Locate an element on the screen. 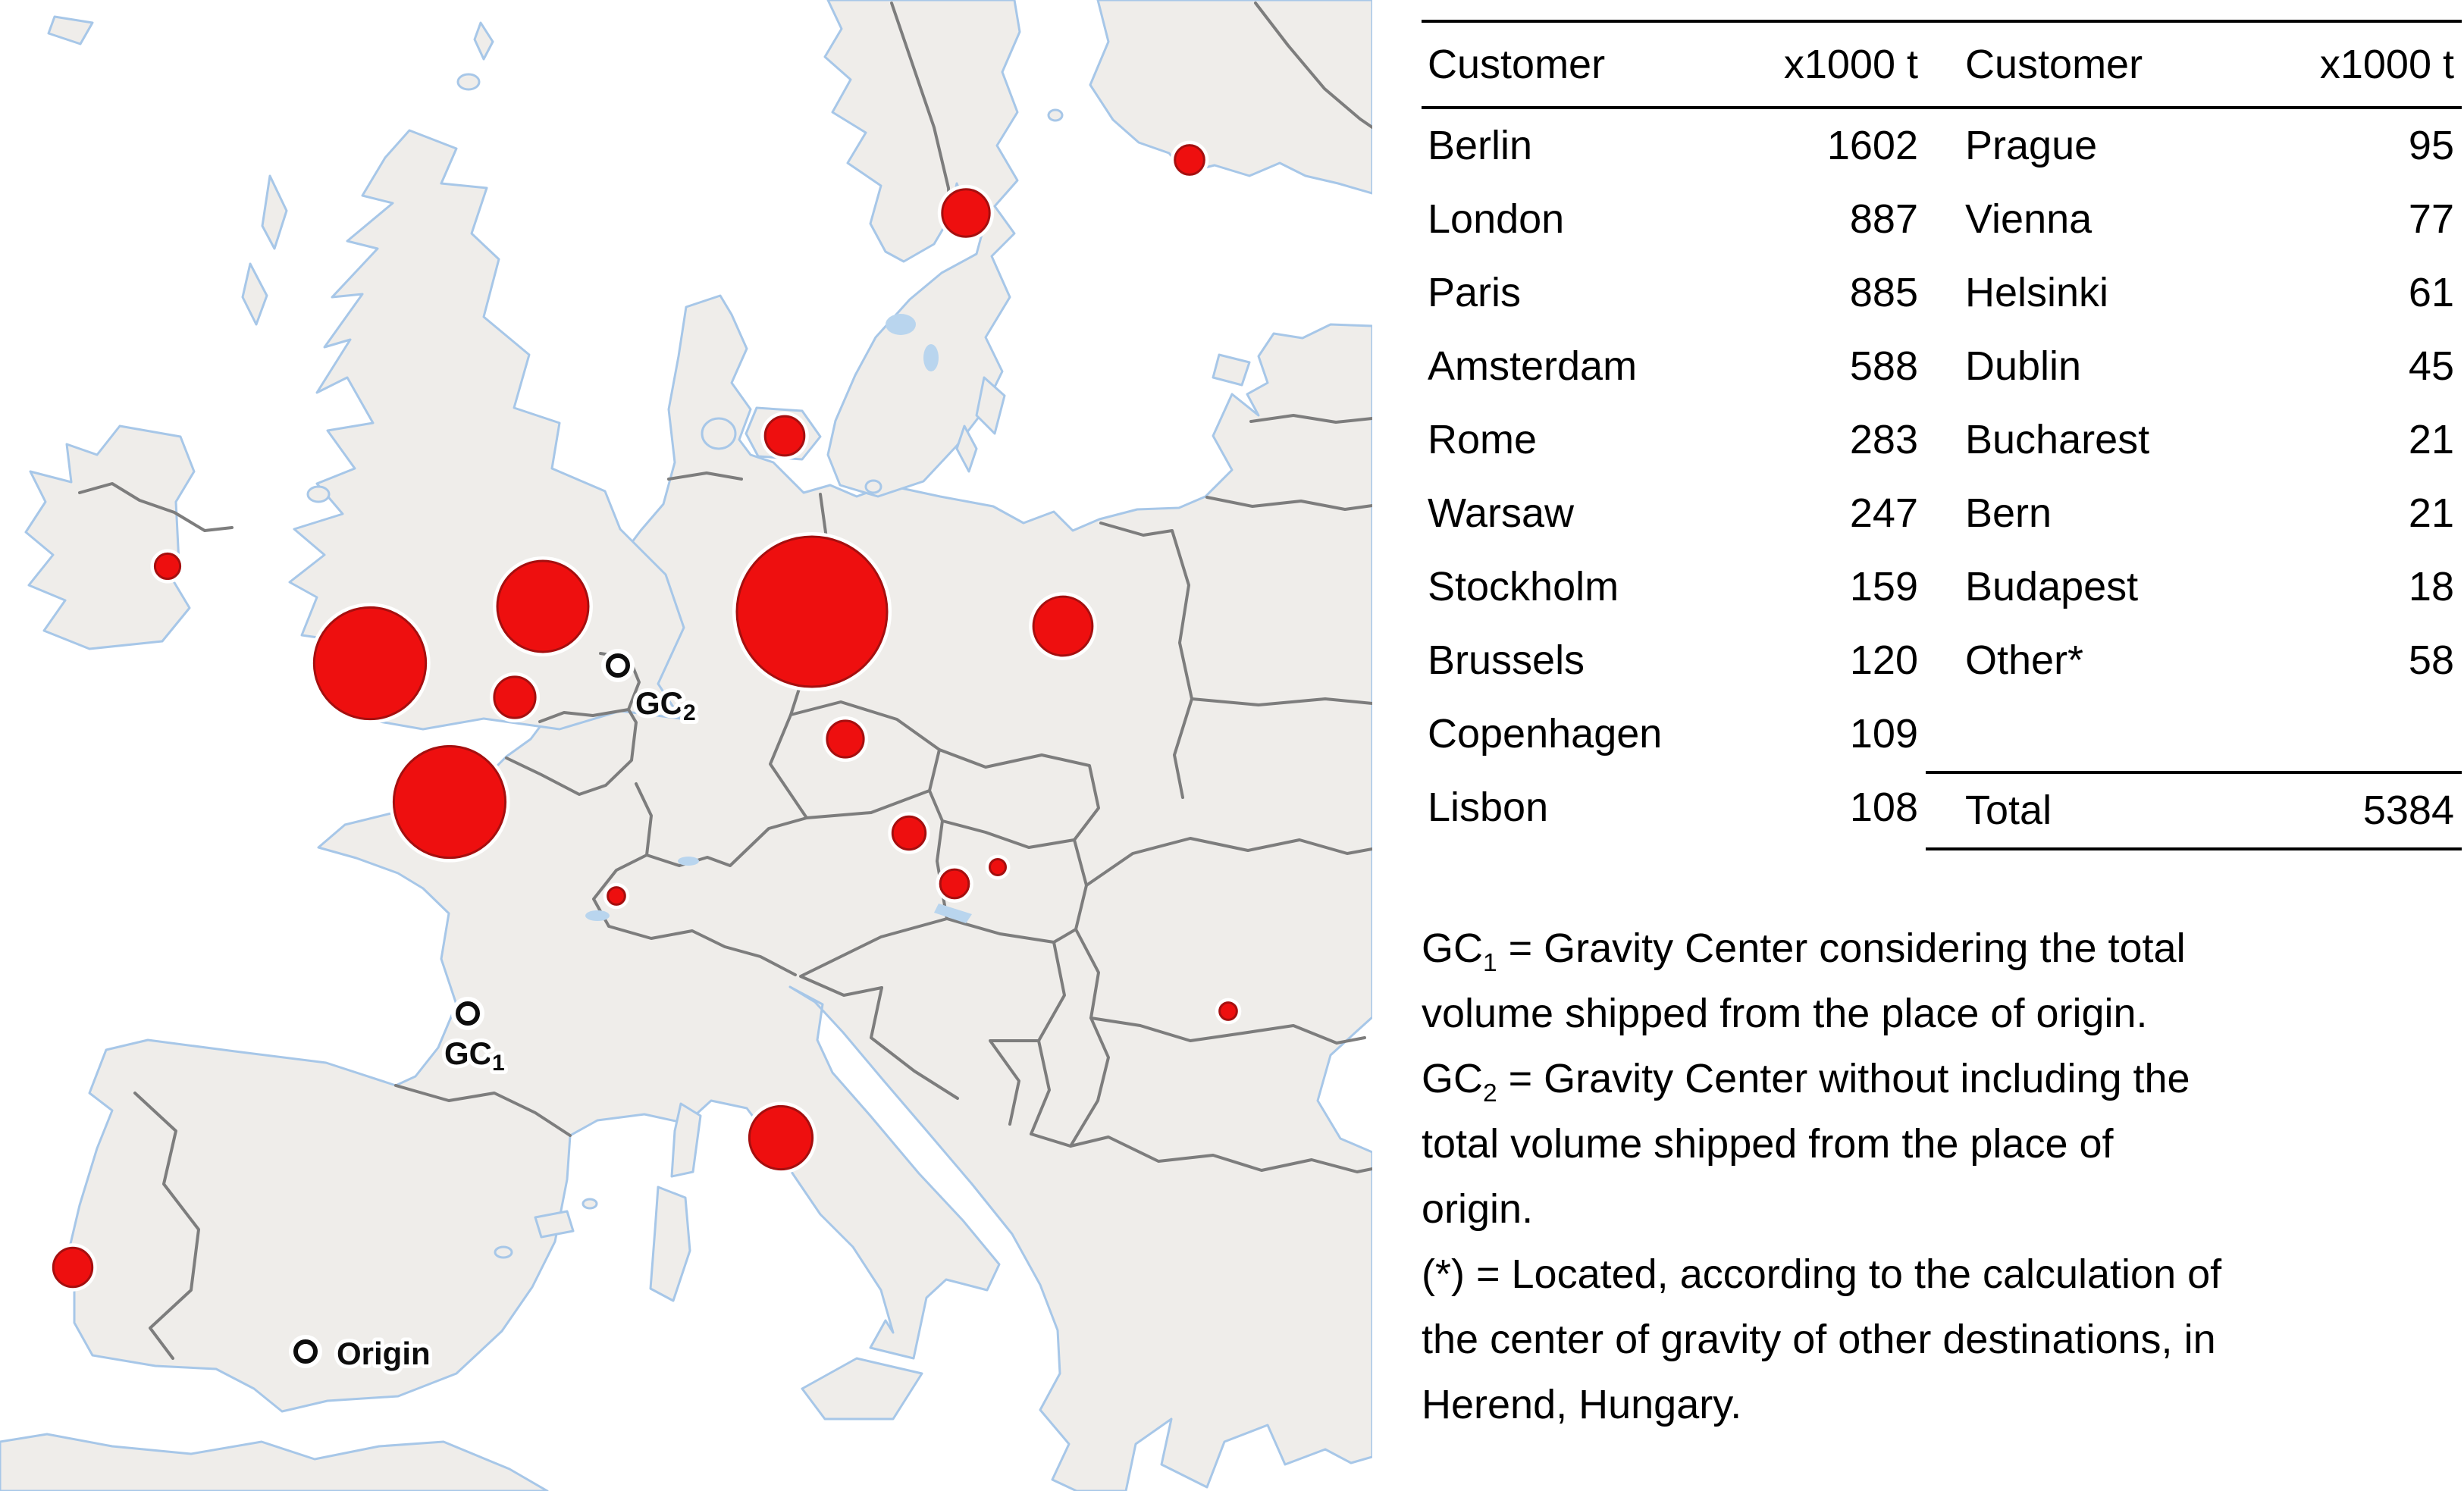 The image size is (2464, 1491). bubble-amsterdam is located at coordinates (543, 606).